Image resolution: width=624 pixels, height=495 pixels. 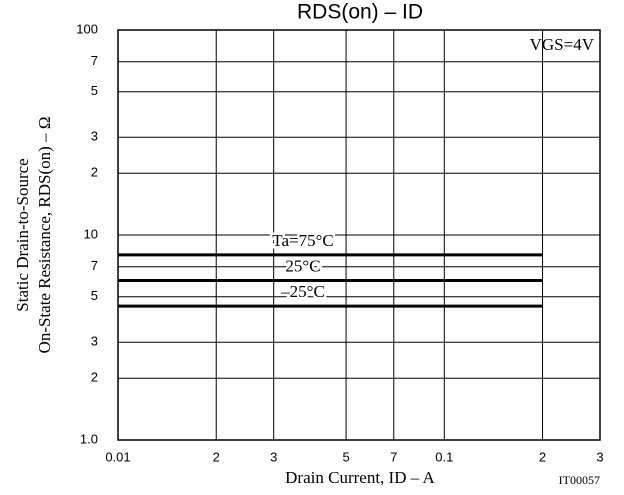 I want to click on x-tick-label: 5, so click(x=345, y=456).